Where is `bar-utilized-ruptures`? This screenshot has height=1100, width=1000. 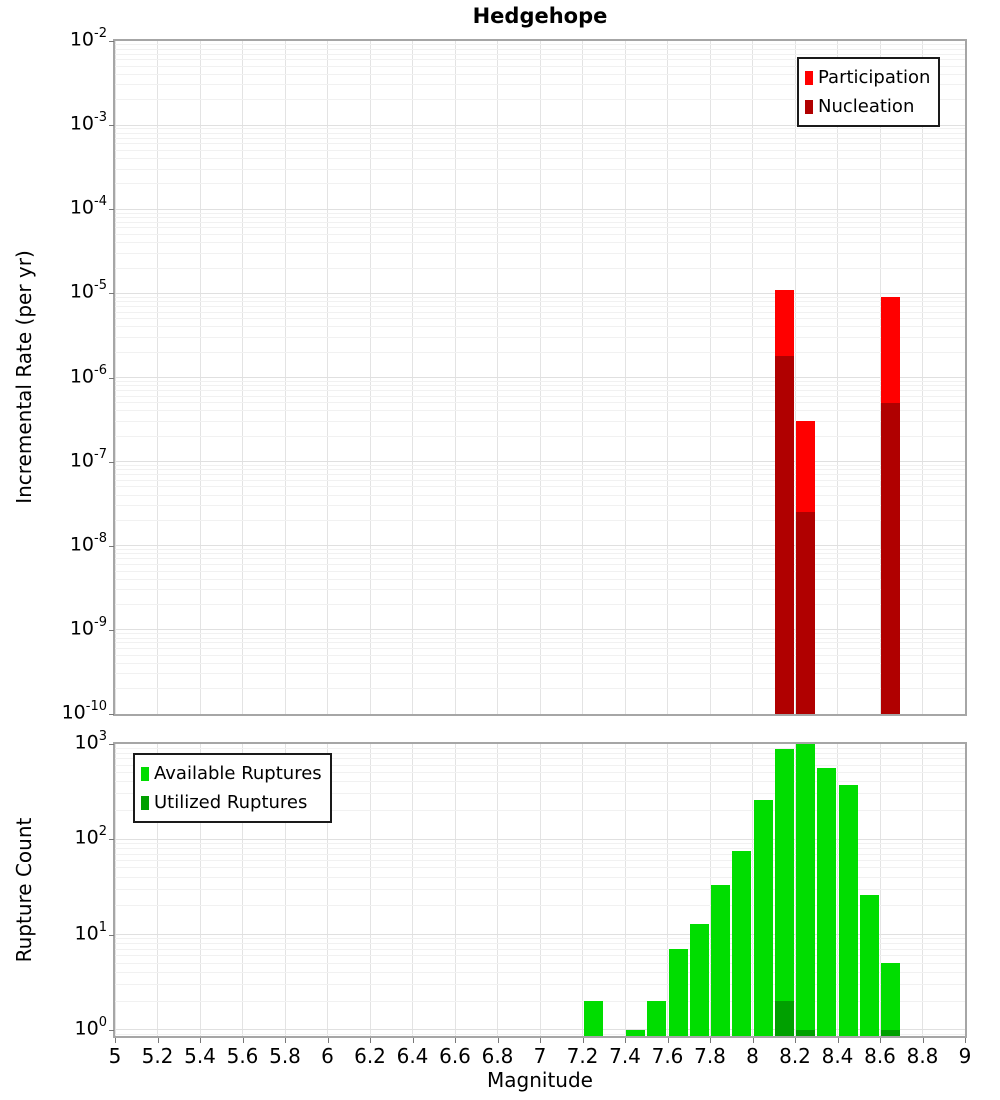
bar-utilized-ruptures is located at coordinates (891, 1032).